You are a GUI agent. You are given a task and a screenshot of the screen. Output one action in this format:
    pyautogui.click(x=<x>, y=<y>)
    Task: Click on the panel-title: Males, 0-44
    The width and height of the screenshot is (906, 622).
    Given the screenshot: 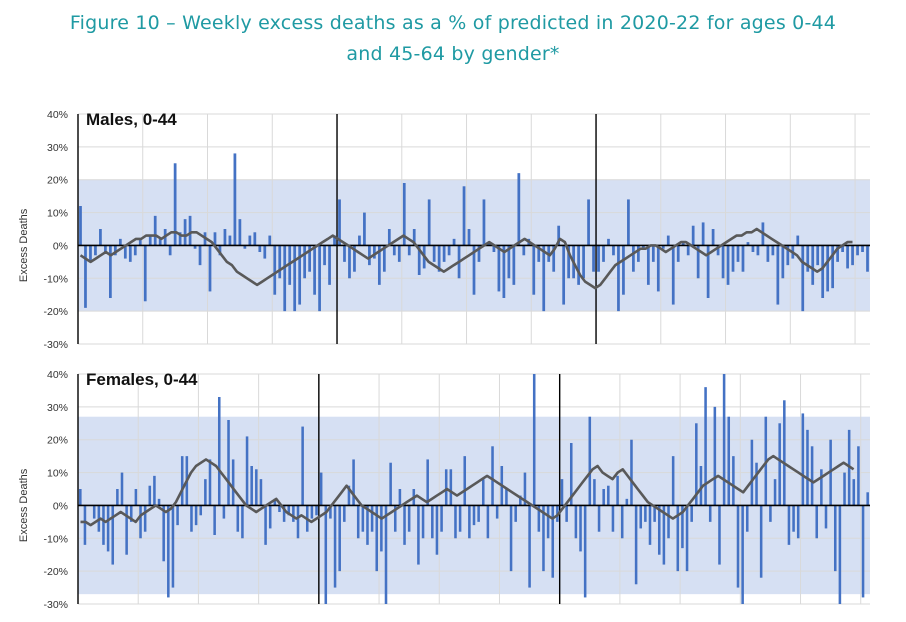 What is the action you would take?
    pyautogui.click(x=131, y=119)
    